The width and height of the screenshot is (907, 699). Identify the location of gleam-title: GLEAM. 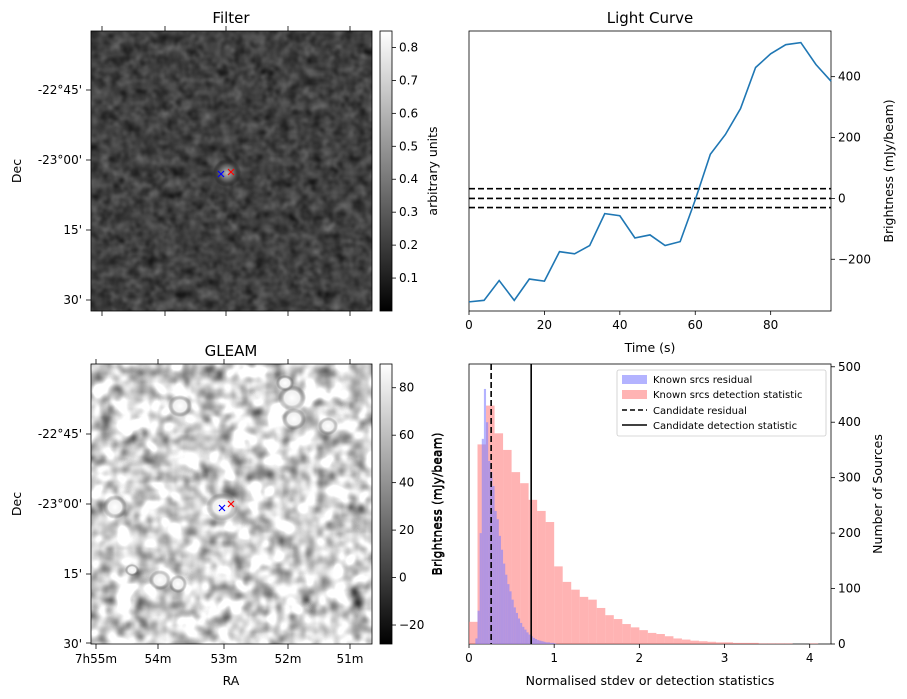
(231, 351).